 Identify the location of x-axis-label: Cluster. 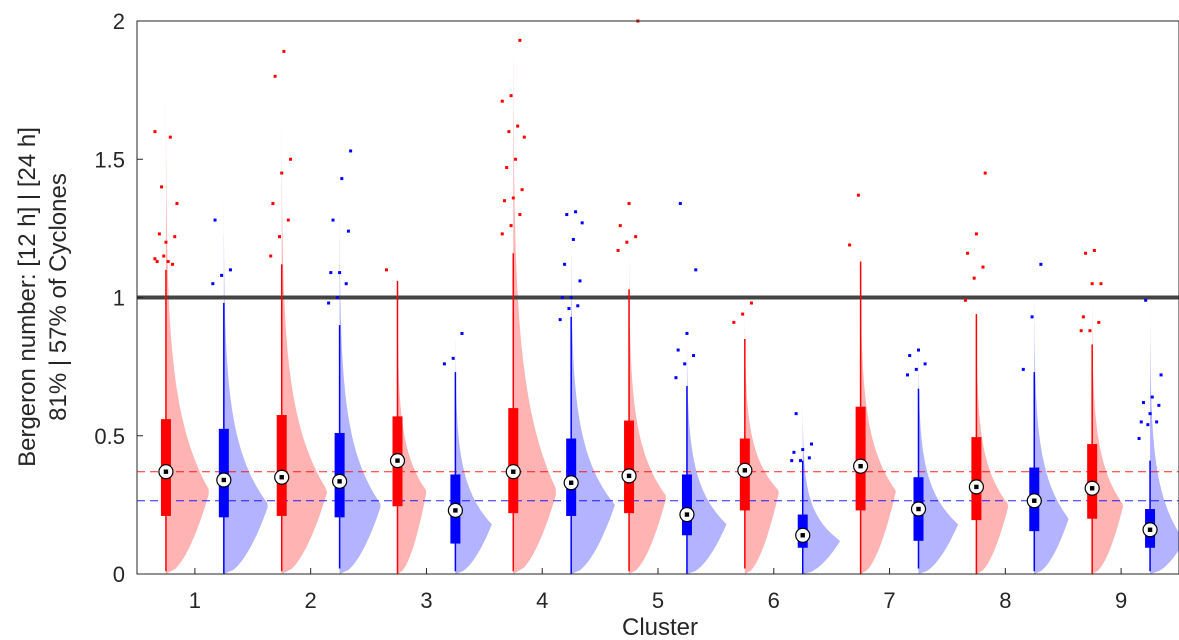
(660, 627).